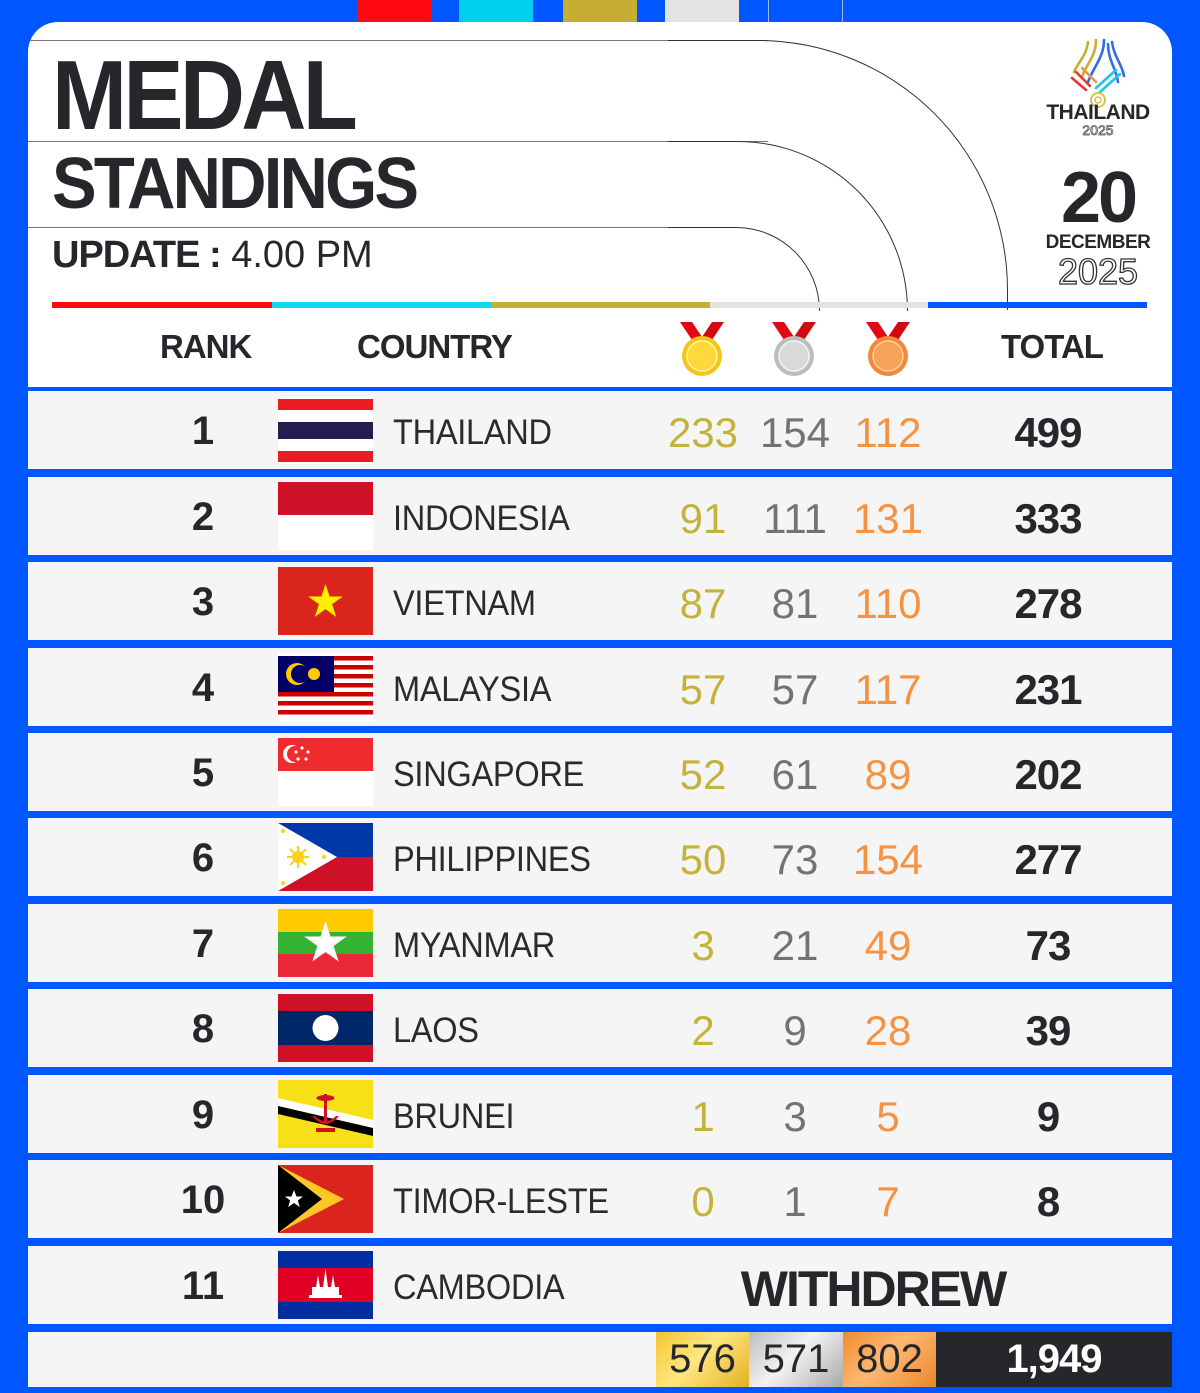  Describe the element at coordinates (162, 305) in the screenshot. I see `stripe-red` at that location.